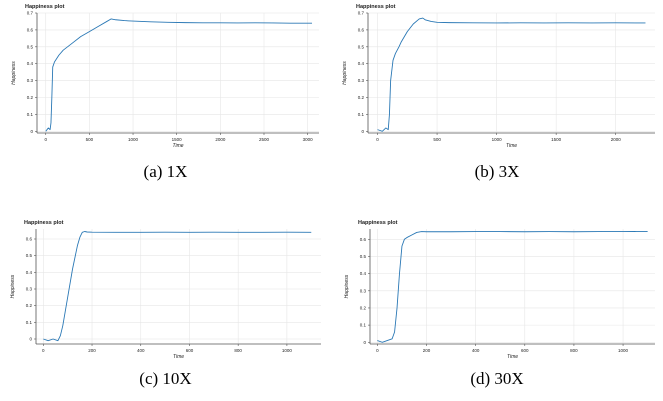 The image size is (663, 401). I want to click on caption-c: (c) 10X, so click(165, 378).